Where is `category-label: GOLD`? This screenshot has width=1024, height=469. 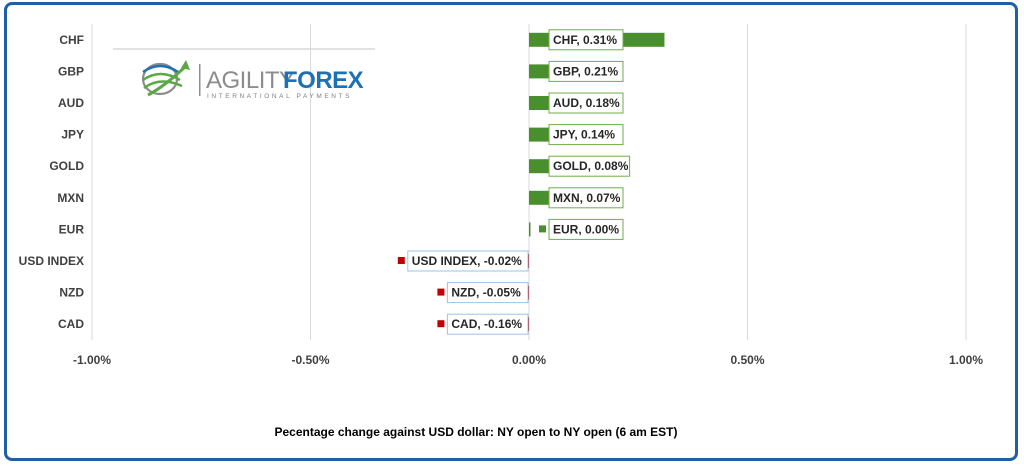
category-label: GOLD is located at coordinates (66, 166).